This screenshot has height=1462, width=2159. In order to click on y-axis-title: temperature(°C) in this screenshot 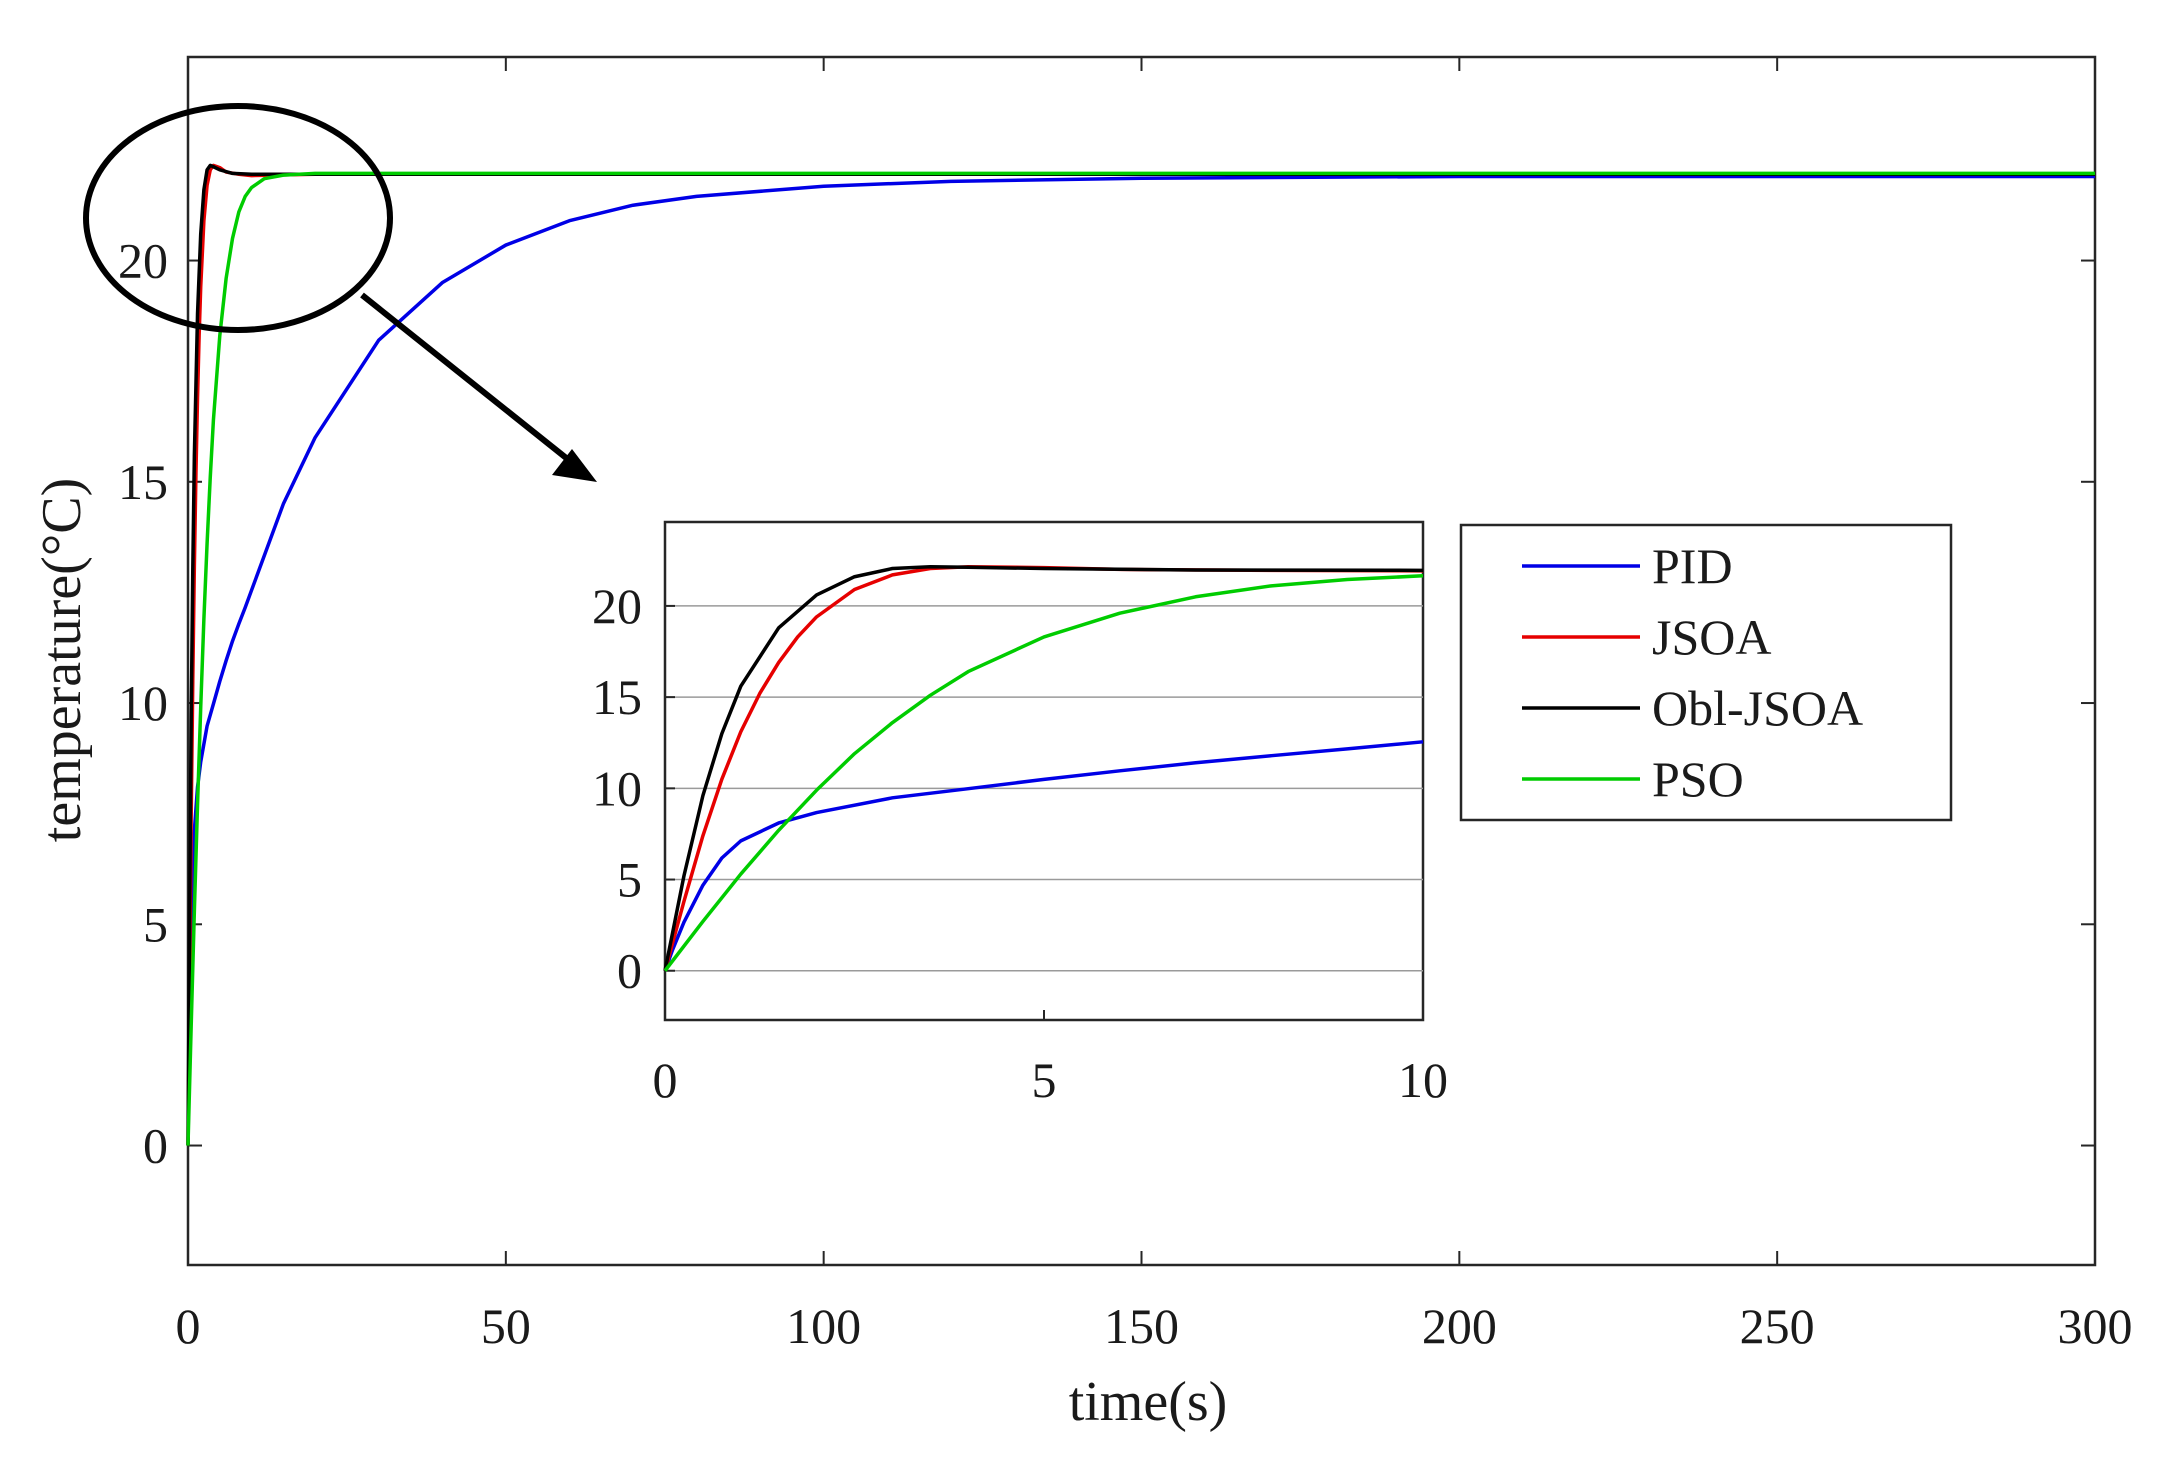, I will do `click(62, 660)`.